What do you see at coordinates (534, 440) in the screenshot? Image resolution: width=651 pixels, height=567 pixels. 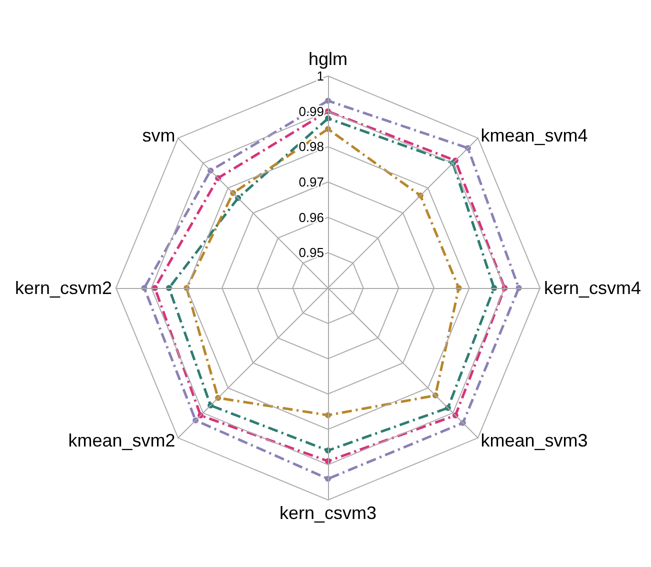 I see `spoke-label: kmean_svm3` at bounding box center [534, 440].